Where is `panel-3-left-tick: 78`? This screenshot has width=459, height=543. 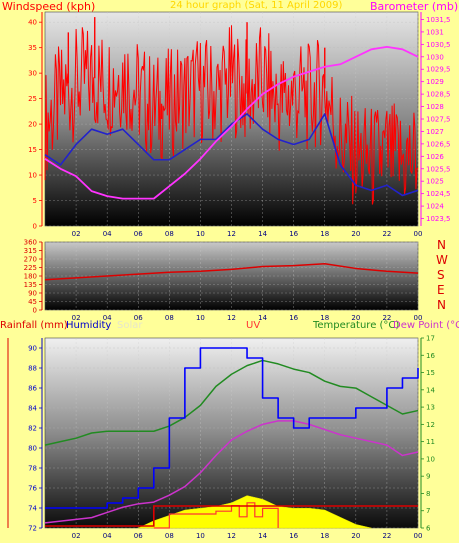
panel-3-left-tick: 78 is located at coordinates (32, 469).